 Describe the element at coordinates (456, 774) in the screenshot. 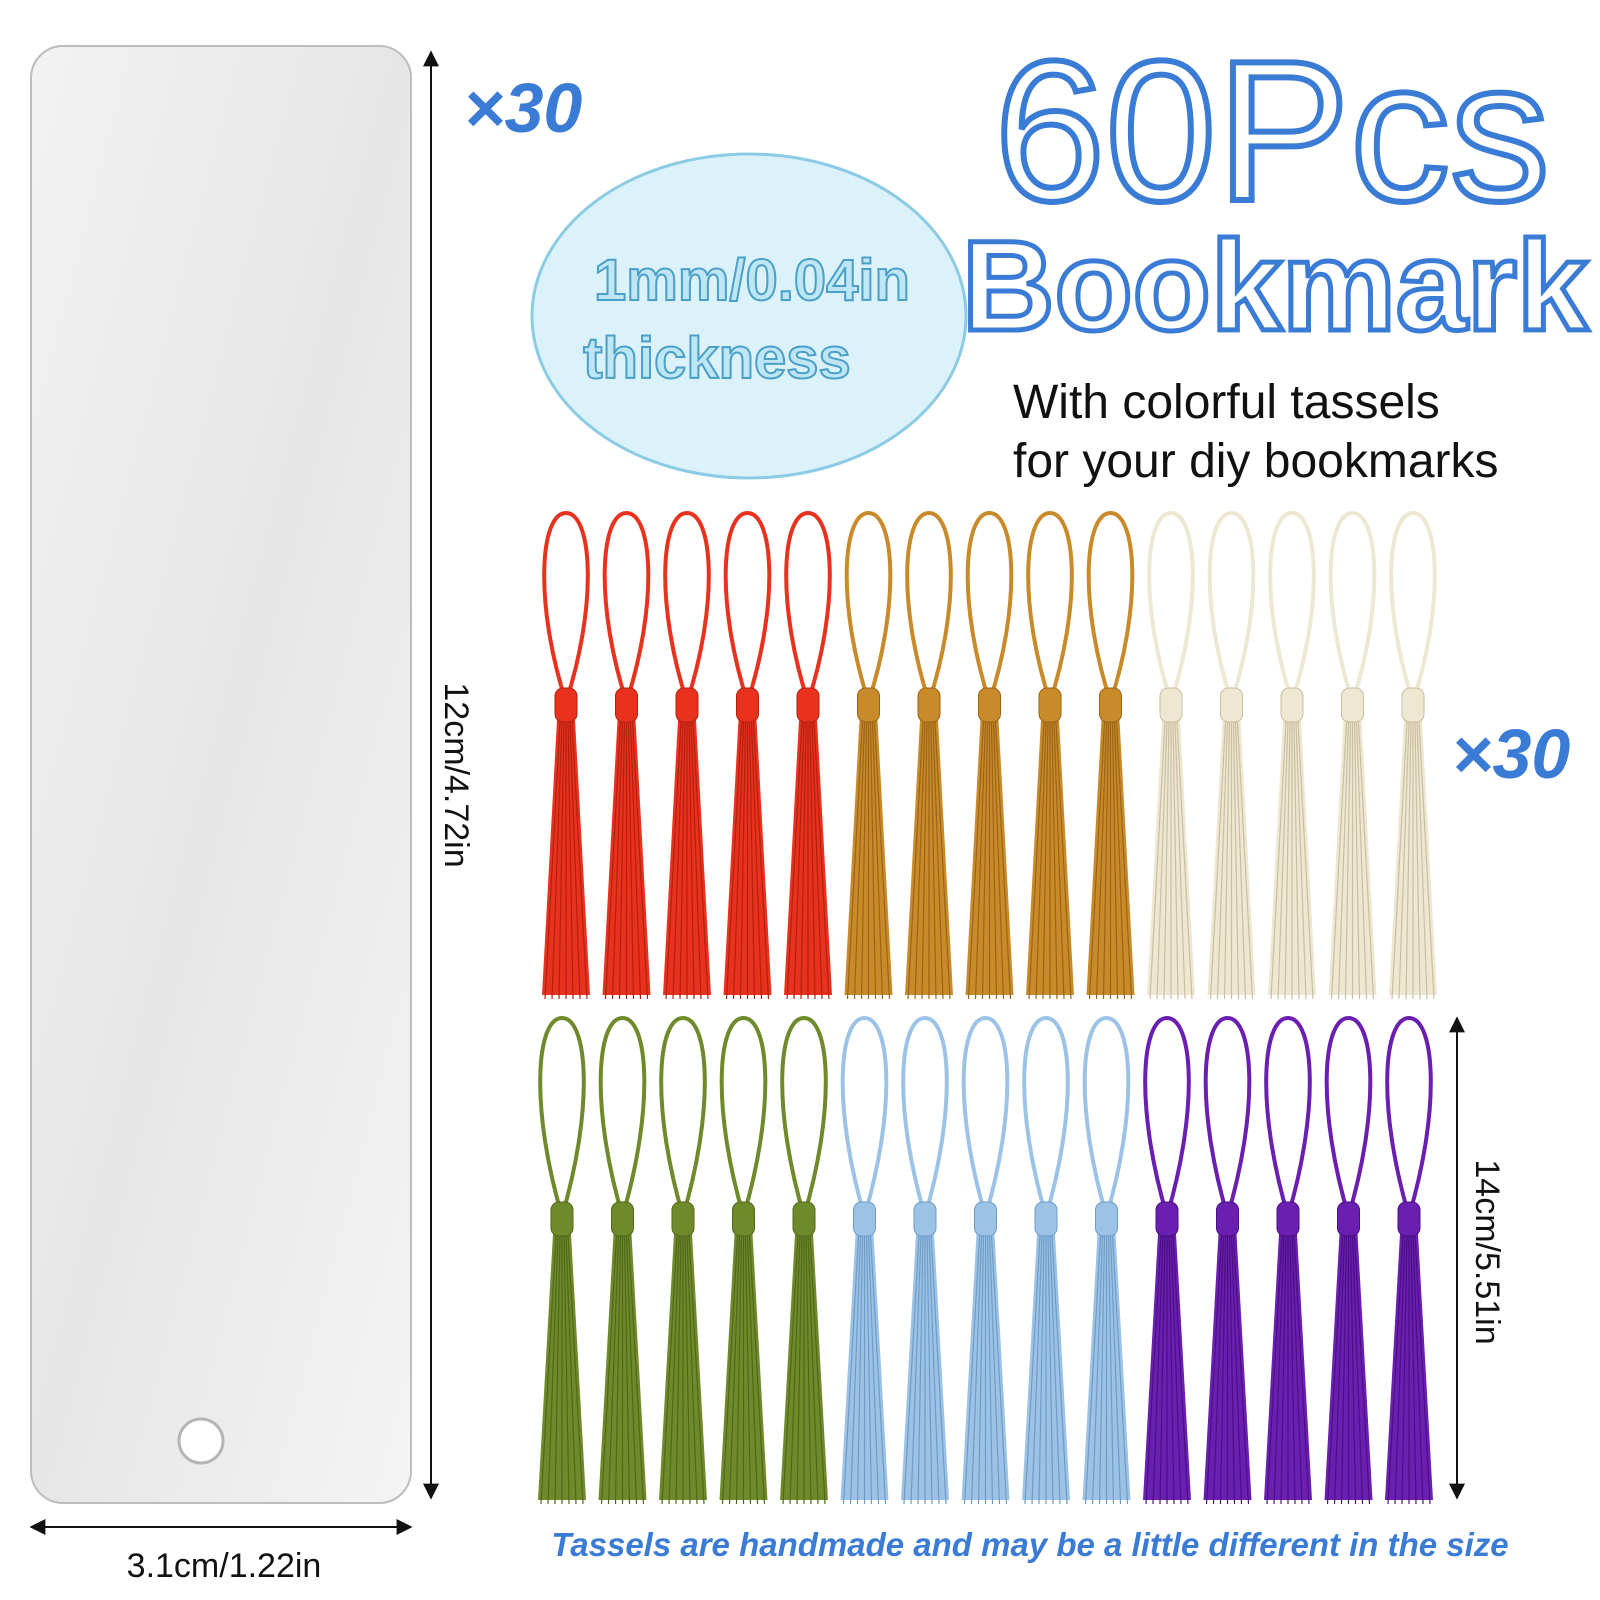

I see `height-label: 12cm/4.72in` at that location.